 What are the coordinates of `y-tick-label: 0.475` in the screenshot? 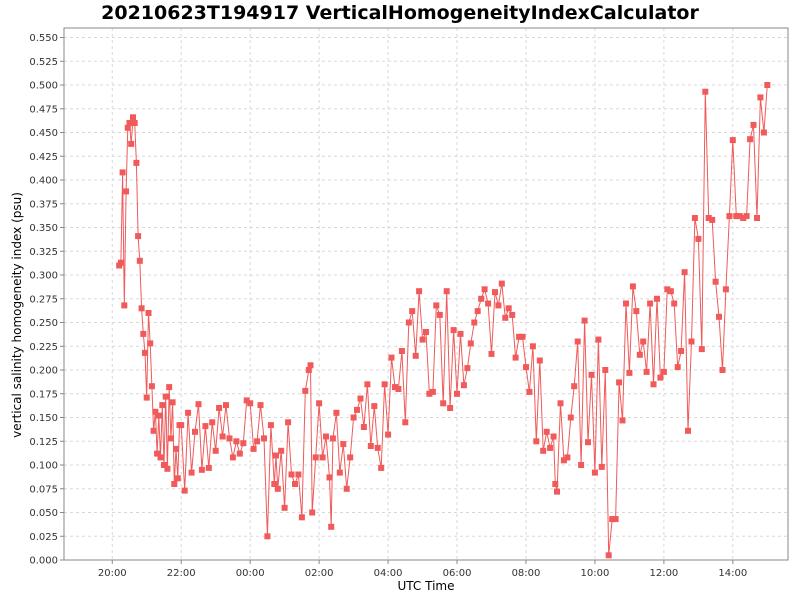 It's located at (43, 109).